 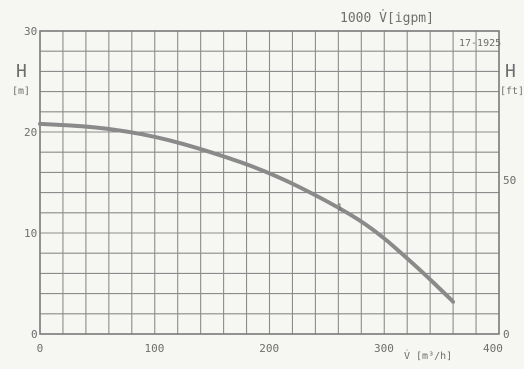 What do you see at coordinates (387, 18) in the screenshot?
I see `top-axis-label: 1000 V̇[igpm]` at bounding box center [387, 18].